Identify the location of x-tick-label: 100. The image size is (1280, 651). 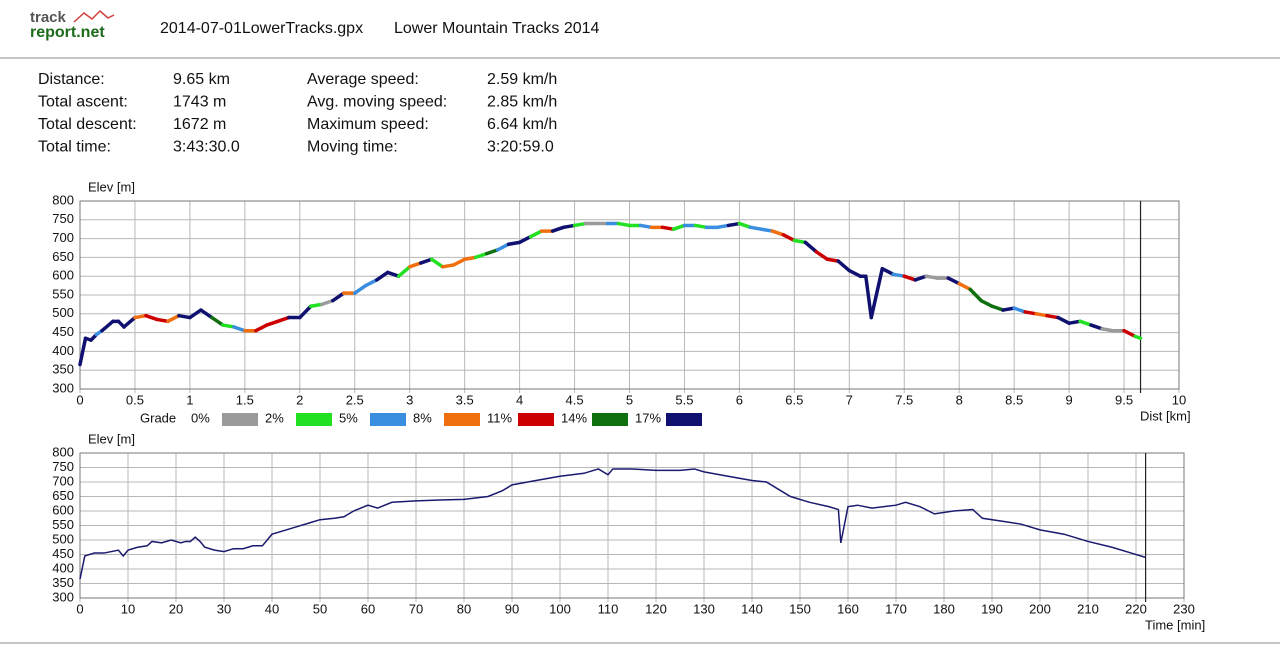
(560, 608).